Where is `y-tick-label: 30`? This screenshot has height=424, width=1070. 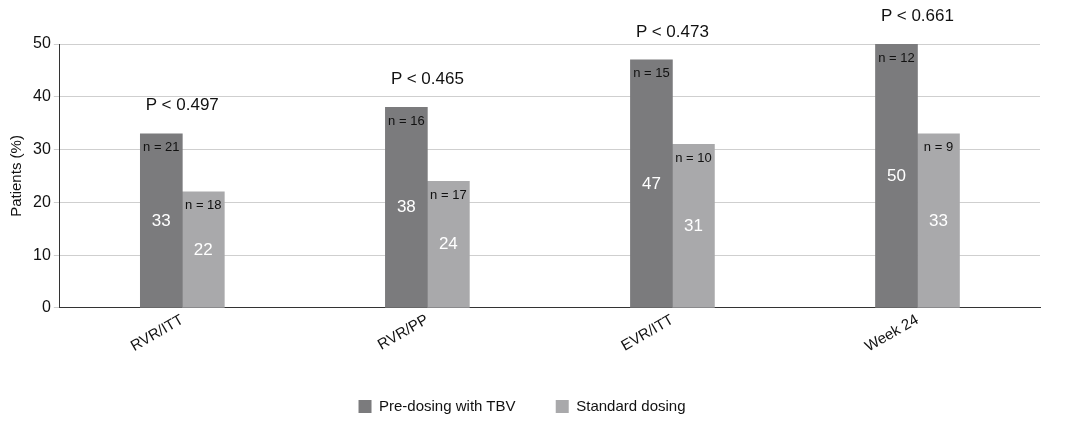 y-tick-label: 30 is located at coordinates (42, 148).